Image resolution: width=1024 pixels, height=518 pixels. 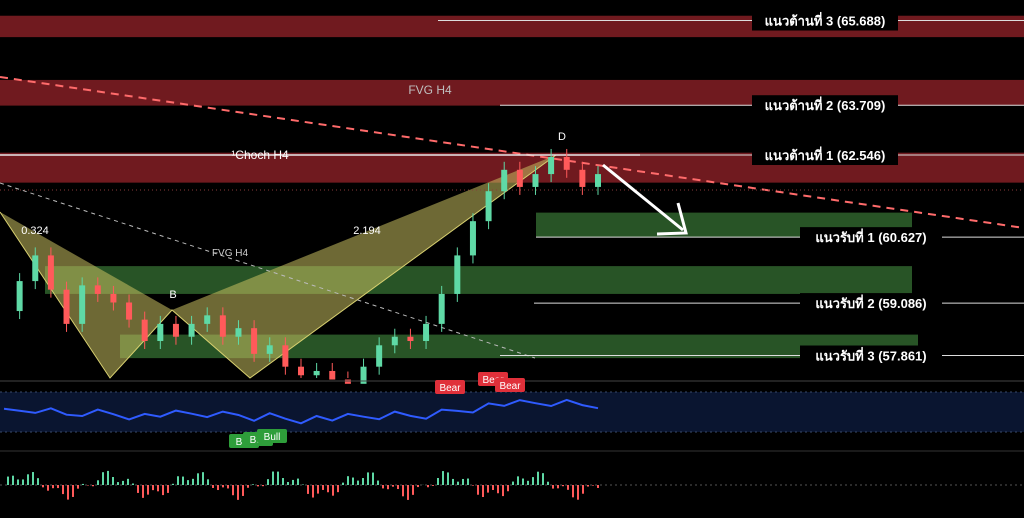 I want to click on support-level-label: แนวรับที่ 2 (59.086), so click(x=870, y=302).